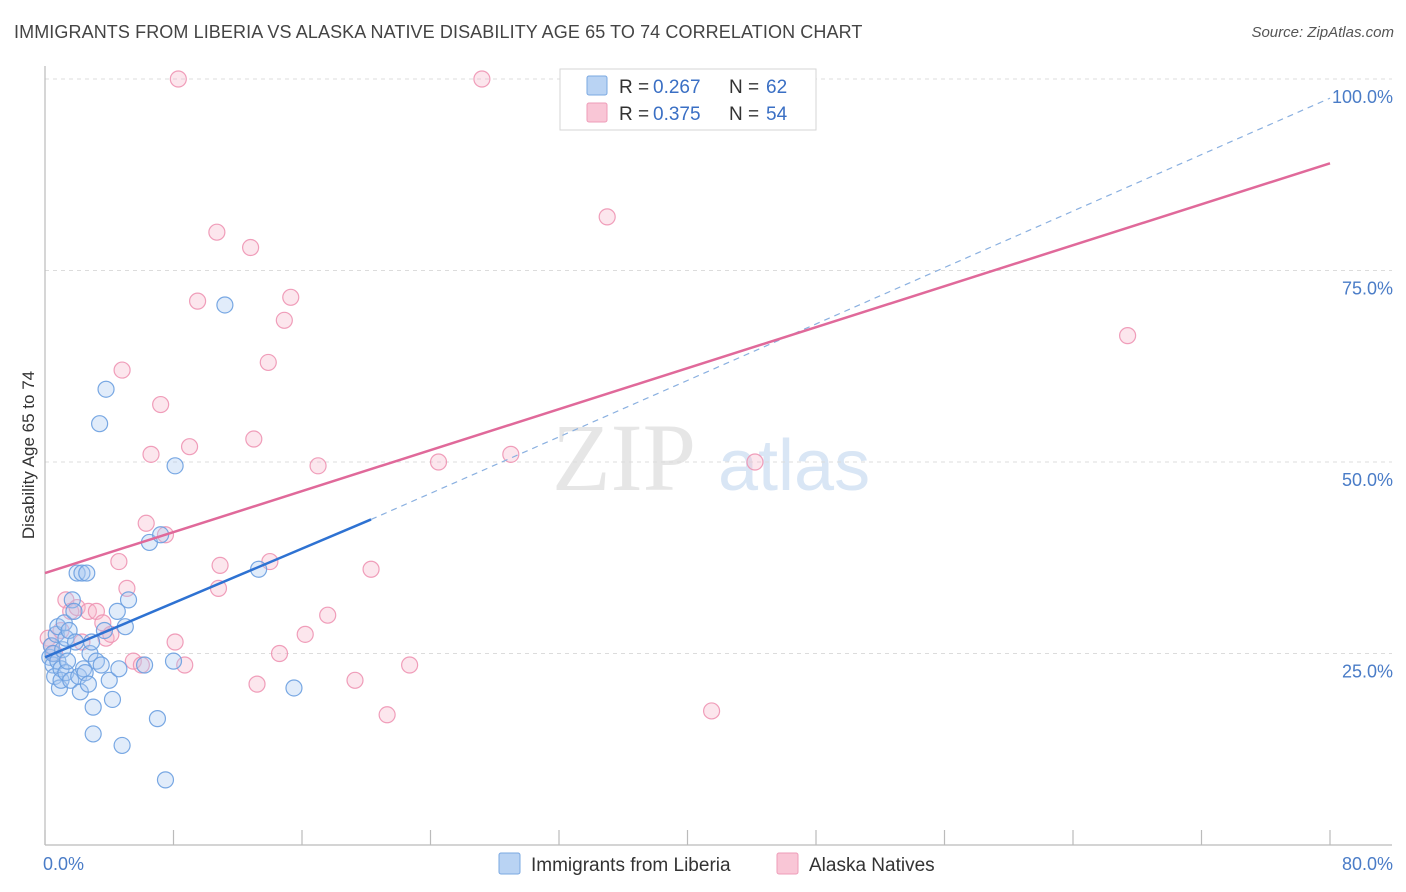 Image resolution: width=1406 pixels, height=892 pixels. What do you see at coordinates (597, 85) in the screenshot?
I see `legend-swatch-blue` at bounding box center [597, 85].